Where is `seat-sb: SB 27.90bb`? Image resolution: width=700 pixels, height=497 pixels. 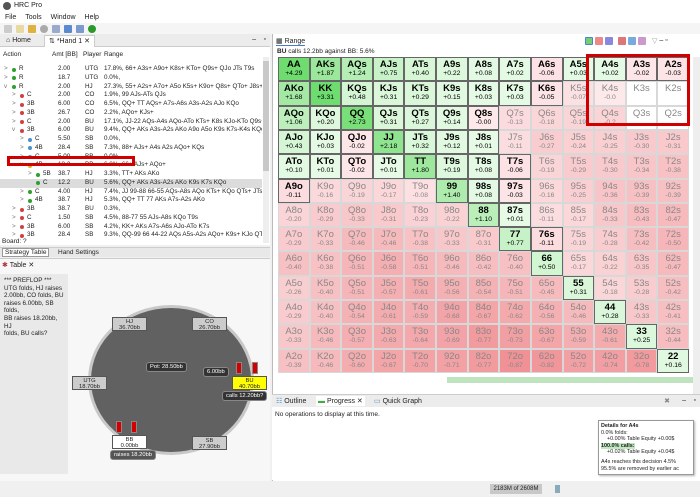
seat-sb: SB 27.90bb is located at coordinates (209, 443).